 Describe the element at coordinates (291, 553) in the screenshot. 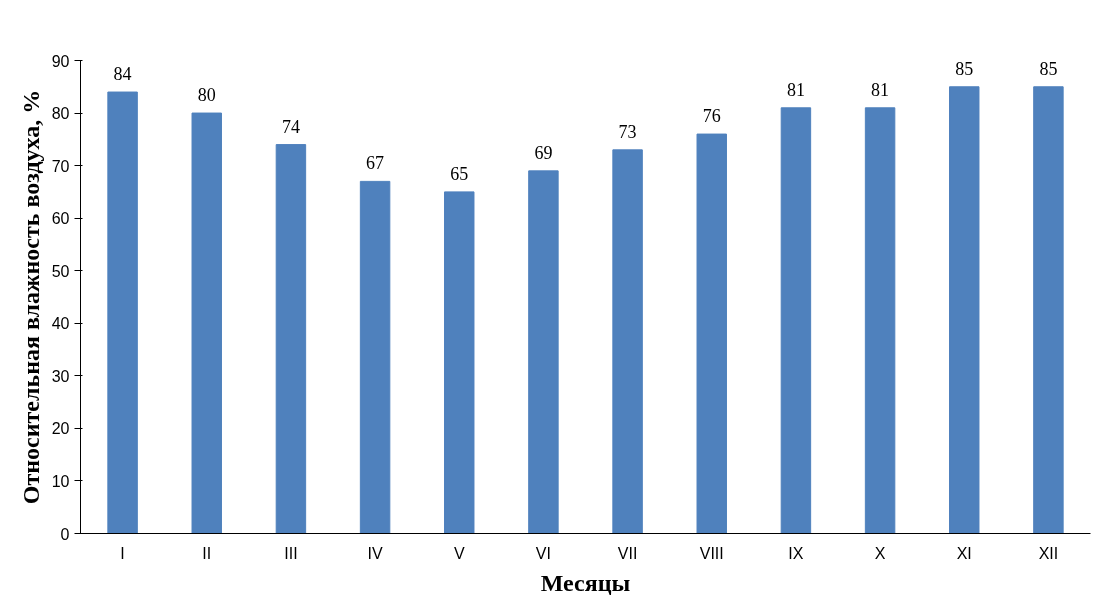

I see `x-tick-label: III` at that location.